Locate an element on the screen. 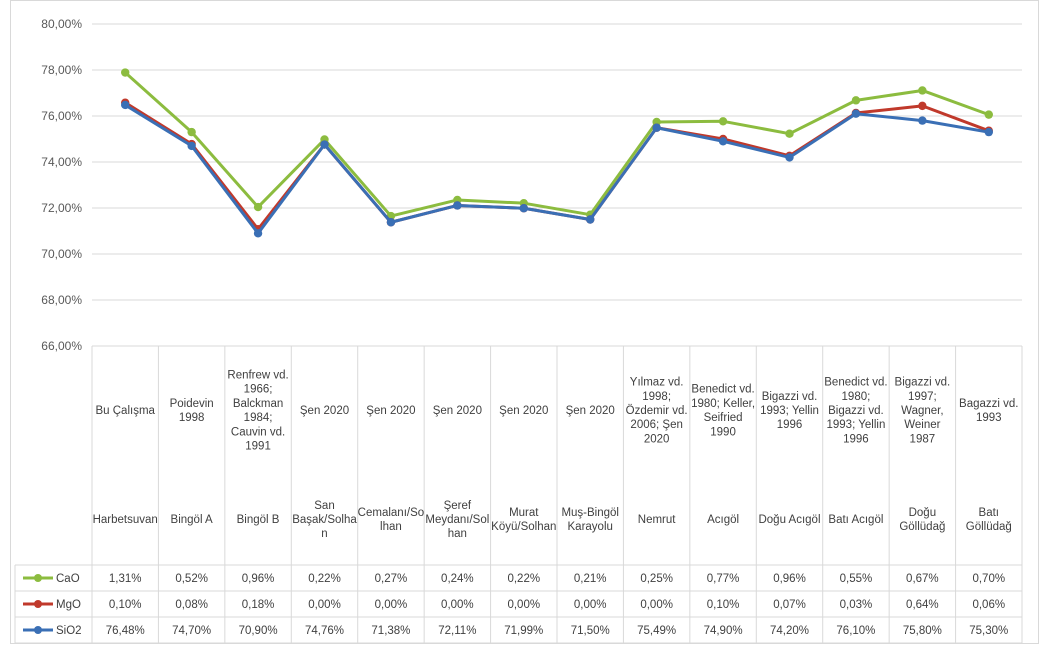 This screenshot has height=649, width=1043. category-reference-label: 1998; is located at coordinates (656, 397).